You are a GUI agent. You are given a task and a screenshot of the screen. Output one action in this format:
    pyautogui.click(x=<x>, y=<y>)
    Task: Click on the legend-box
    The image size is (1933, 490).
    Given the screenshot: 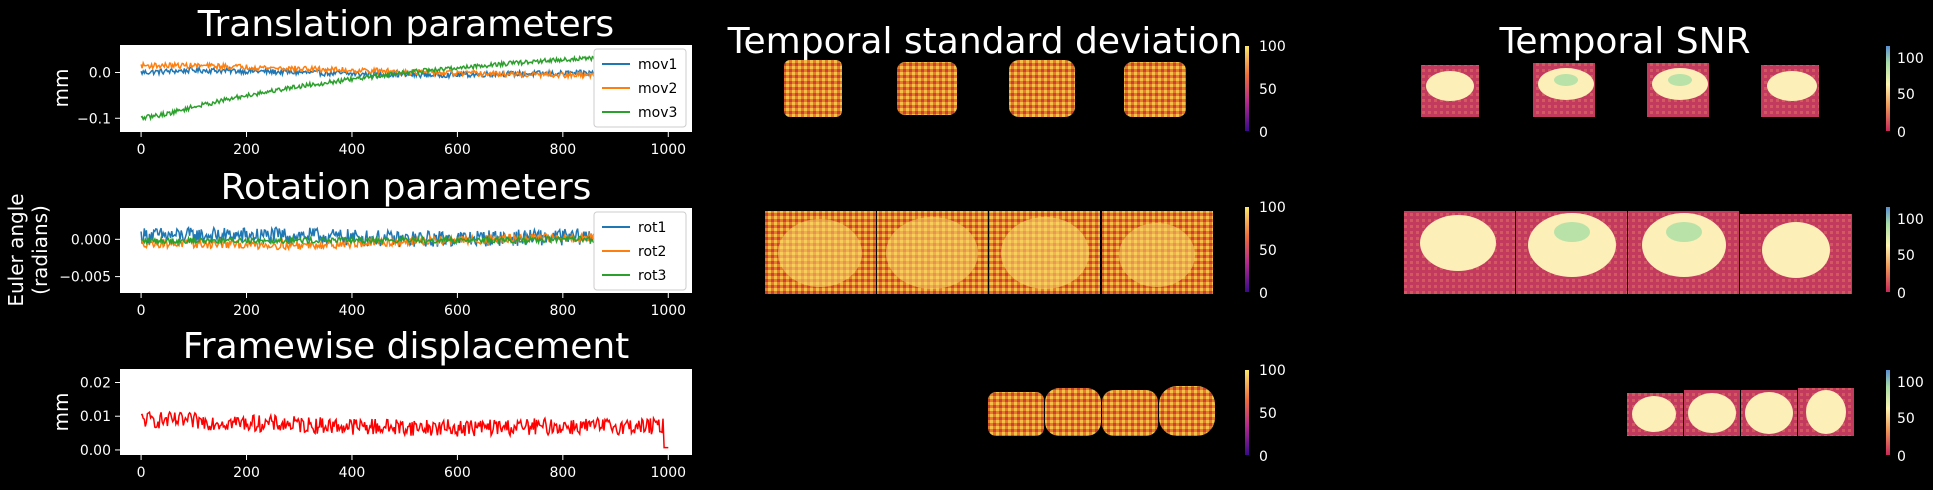 What is the action you would take?
    pyautogui.click(x=640, y=88)
    